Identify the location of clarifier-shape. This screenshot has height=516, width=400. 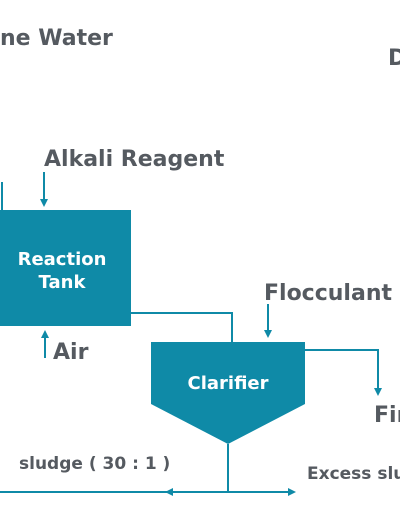
(228, 393).